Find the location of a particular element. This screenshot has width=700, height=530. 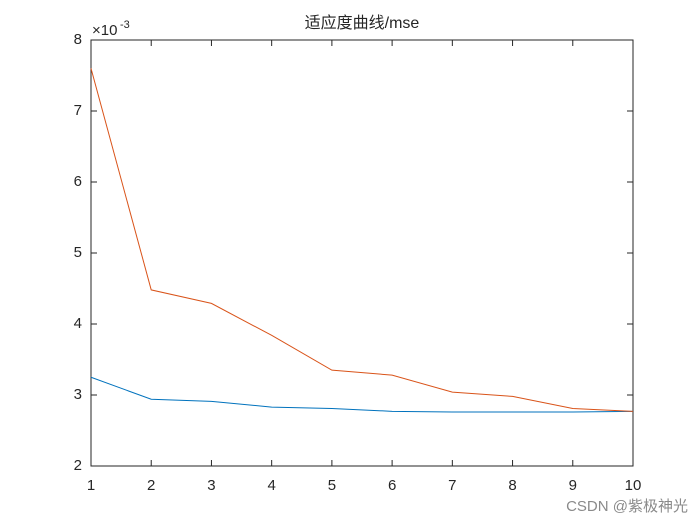

x-tick-label: 5 is located at coordinates (332, 485).